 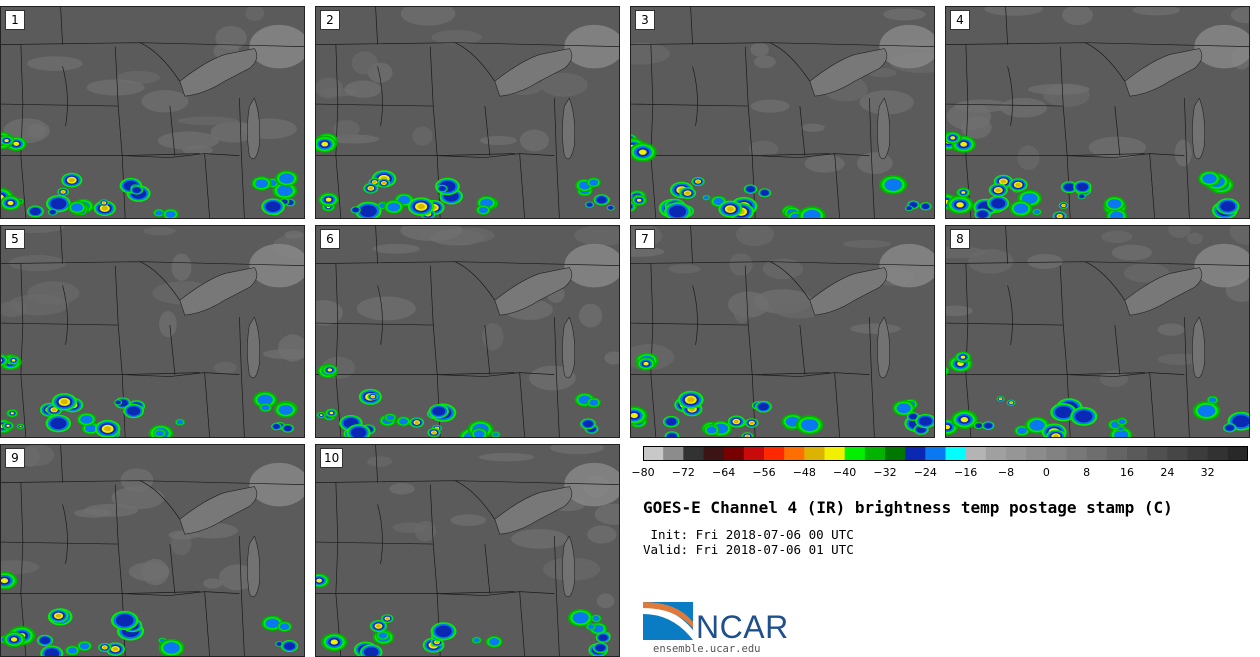 I want to click on ncar-logo-icon, so click(x=668, y=621).